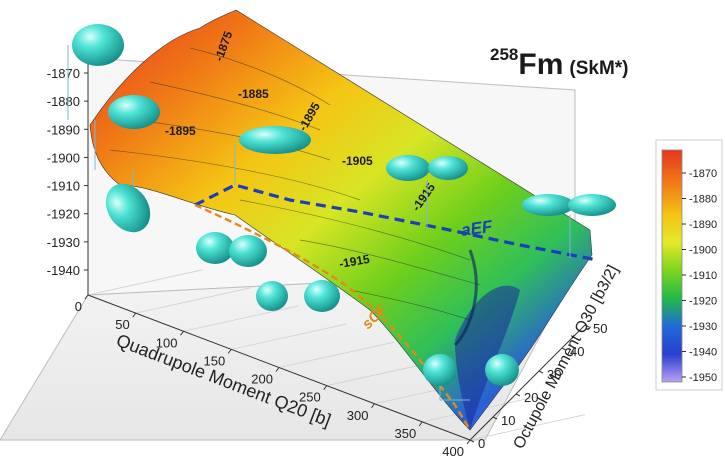  I want to click on z-tick-label: -1920, so click(63, 214).